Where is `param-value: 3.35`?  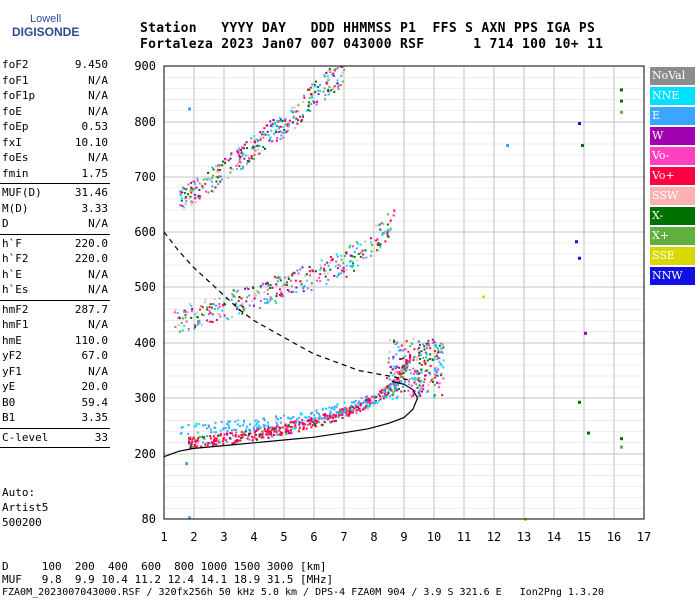
param-value: 3.35 is located at coordinates (95, 417).